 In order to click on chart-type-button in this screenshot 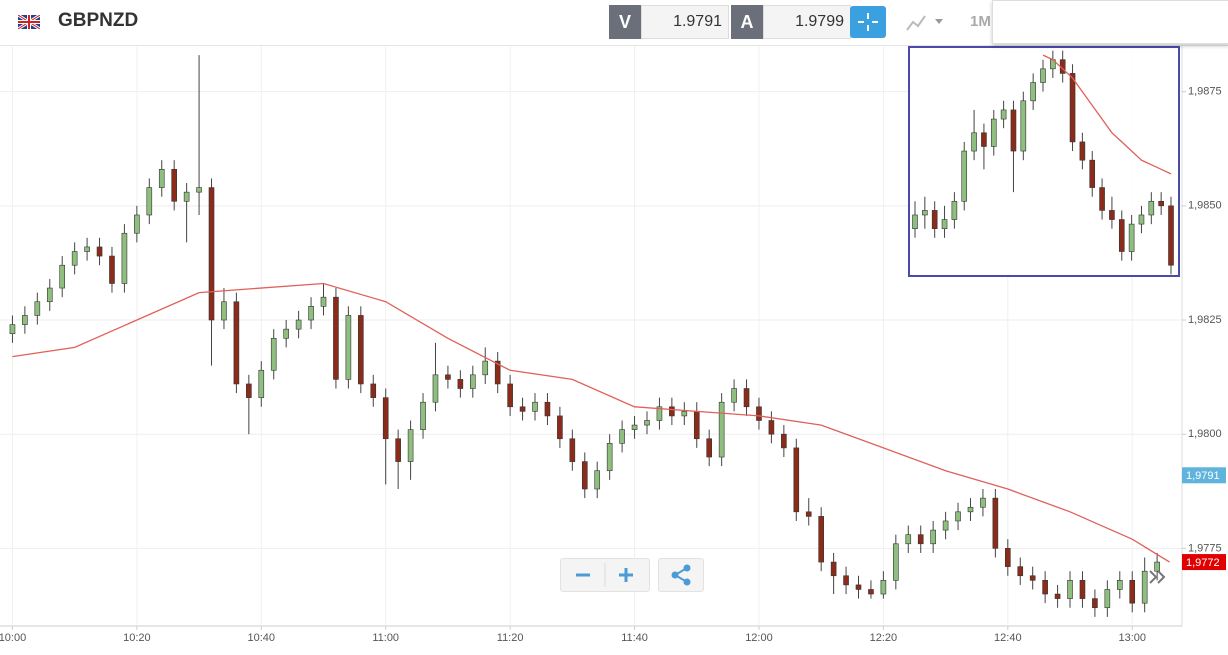, I will do `click(928, 22)`.